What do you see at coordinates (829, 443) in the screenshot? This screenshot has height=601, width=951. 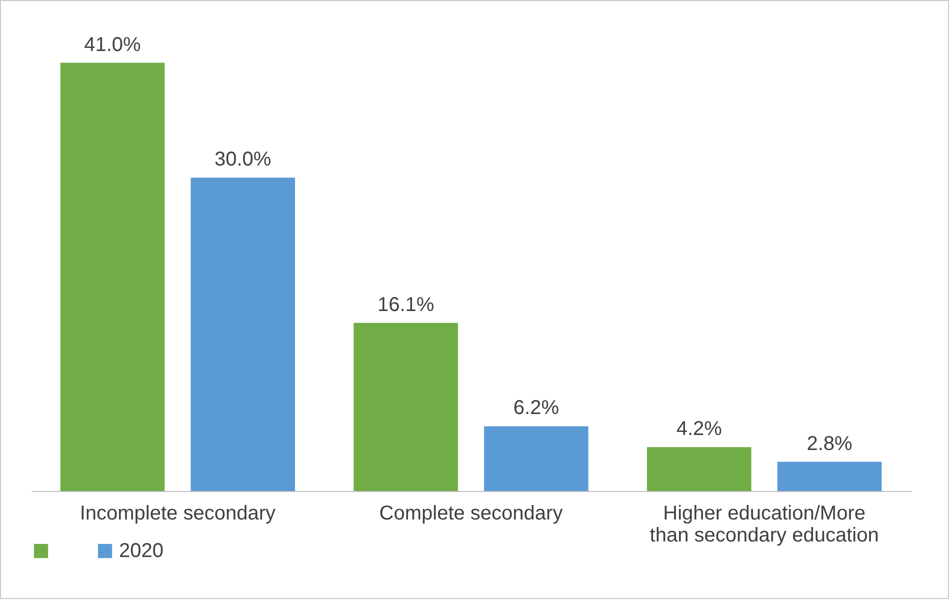 I see `data-label: 2.8%` at bounding box center [829, 443].